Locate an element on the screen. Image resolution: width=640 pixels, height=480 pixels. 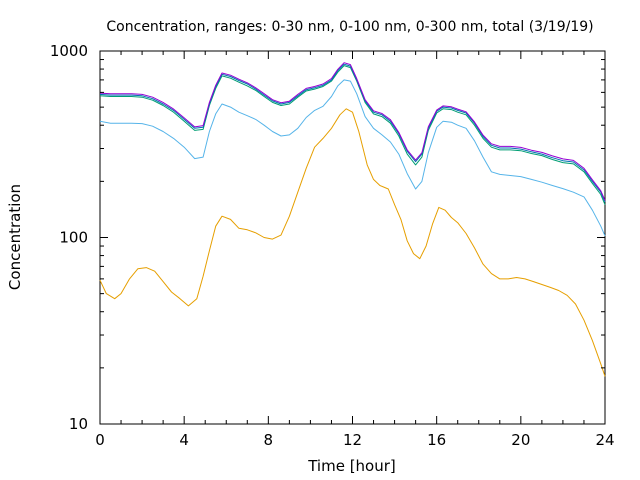
x-tick-label: 4 is located at coordinates (184, 440).